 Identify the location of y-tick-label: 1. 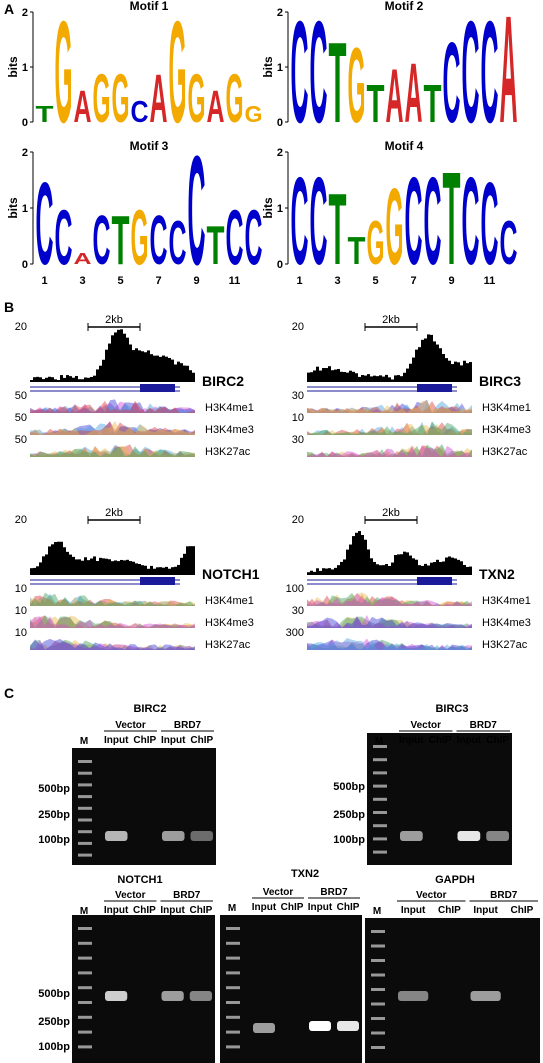
(280, 209).